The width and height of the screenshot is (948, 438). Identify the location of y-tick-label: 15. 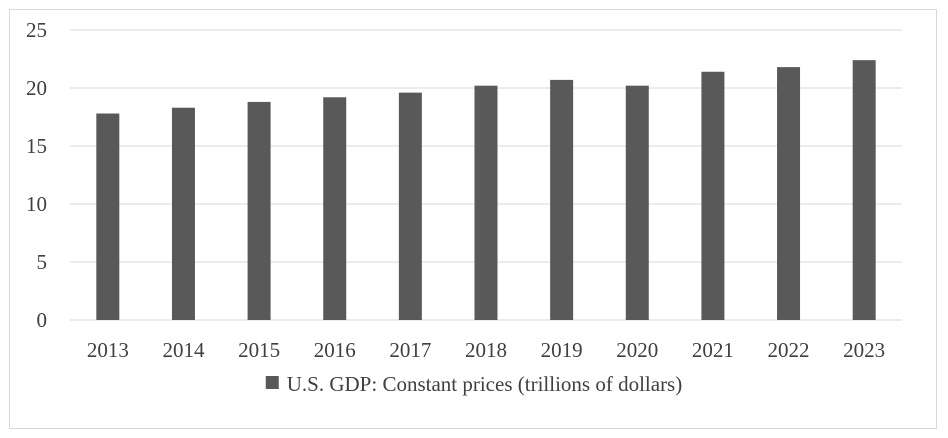
(36, 146).